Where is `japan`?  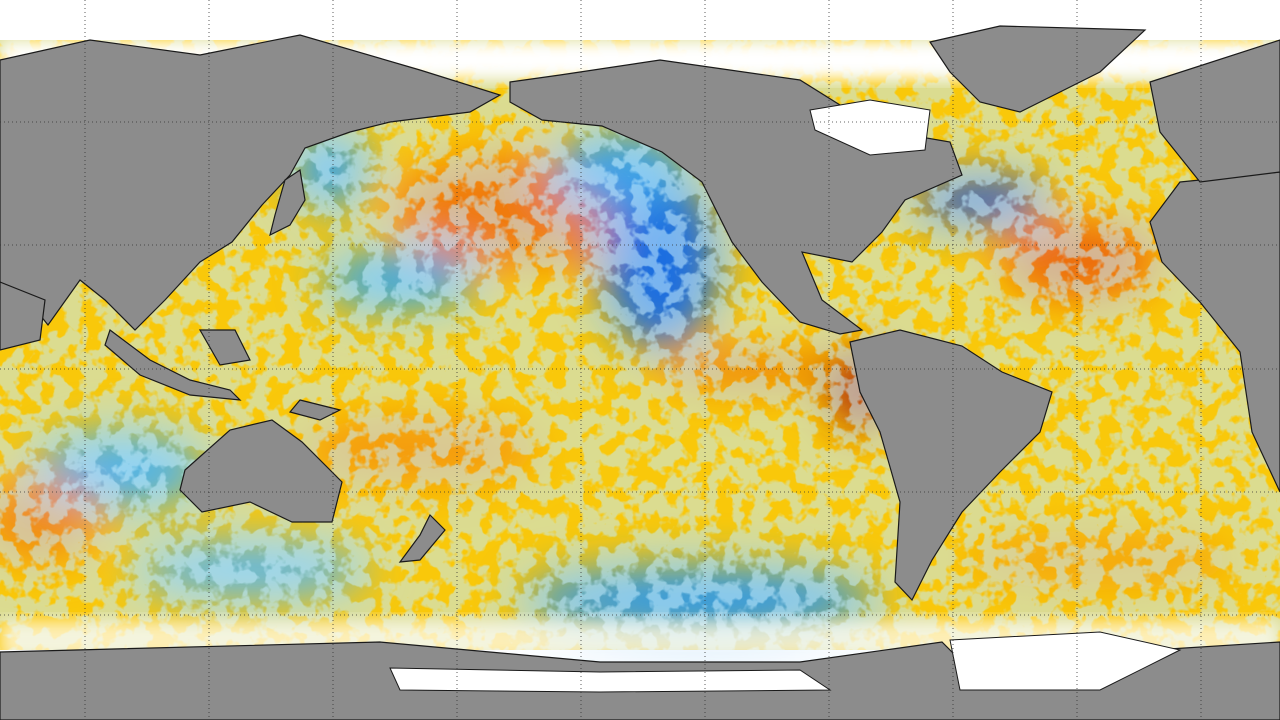 japan is located at coordinates (287, 202).